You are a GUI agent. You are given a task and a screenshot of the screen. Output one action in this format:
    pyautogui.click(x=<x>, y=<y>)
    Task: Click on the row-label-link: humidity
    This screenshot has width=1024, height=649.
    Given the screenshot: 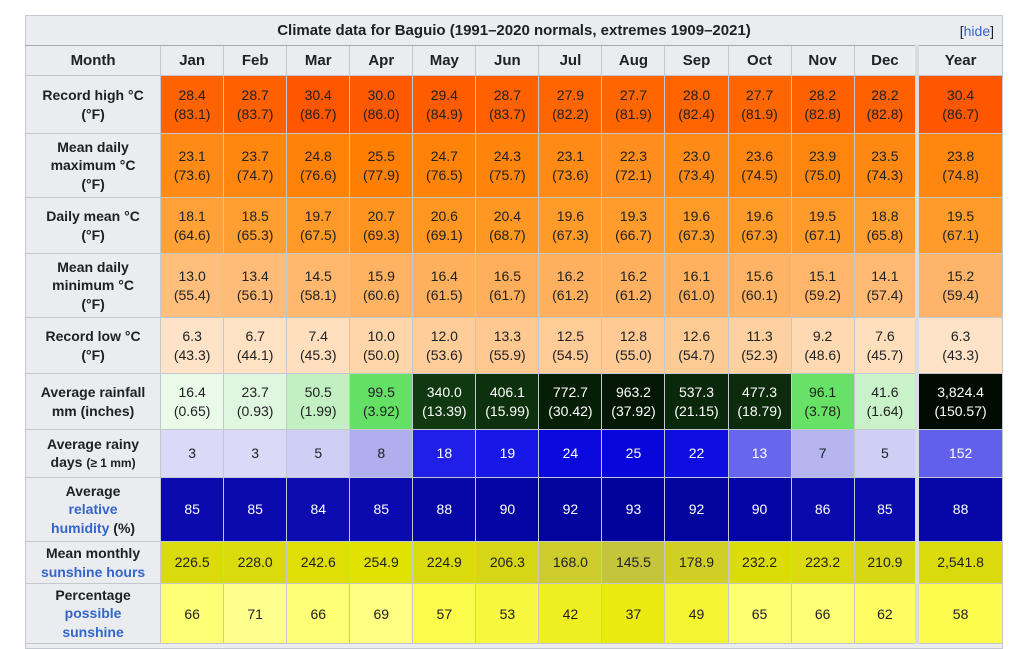 What is the action you would take?
    pyautogui.click(x=80, y=527)
    